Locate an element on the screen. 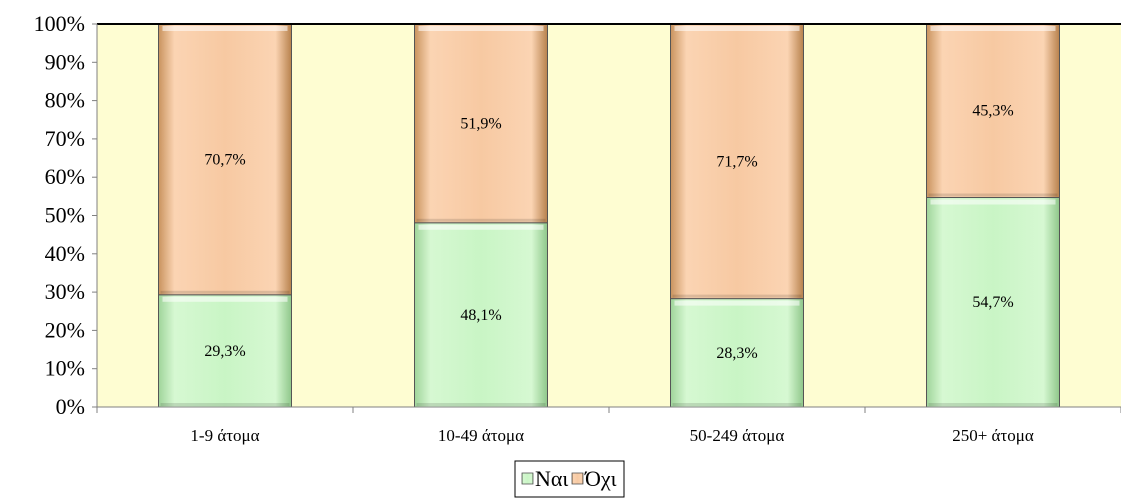 Image resolution: width=1121 pixels, height=500 pixels. data-label: 45,3% is located at coordinates (992, 111).